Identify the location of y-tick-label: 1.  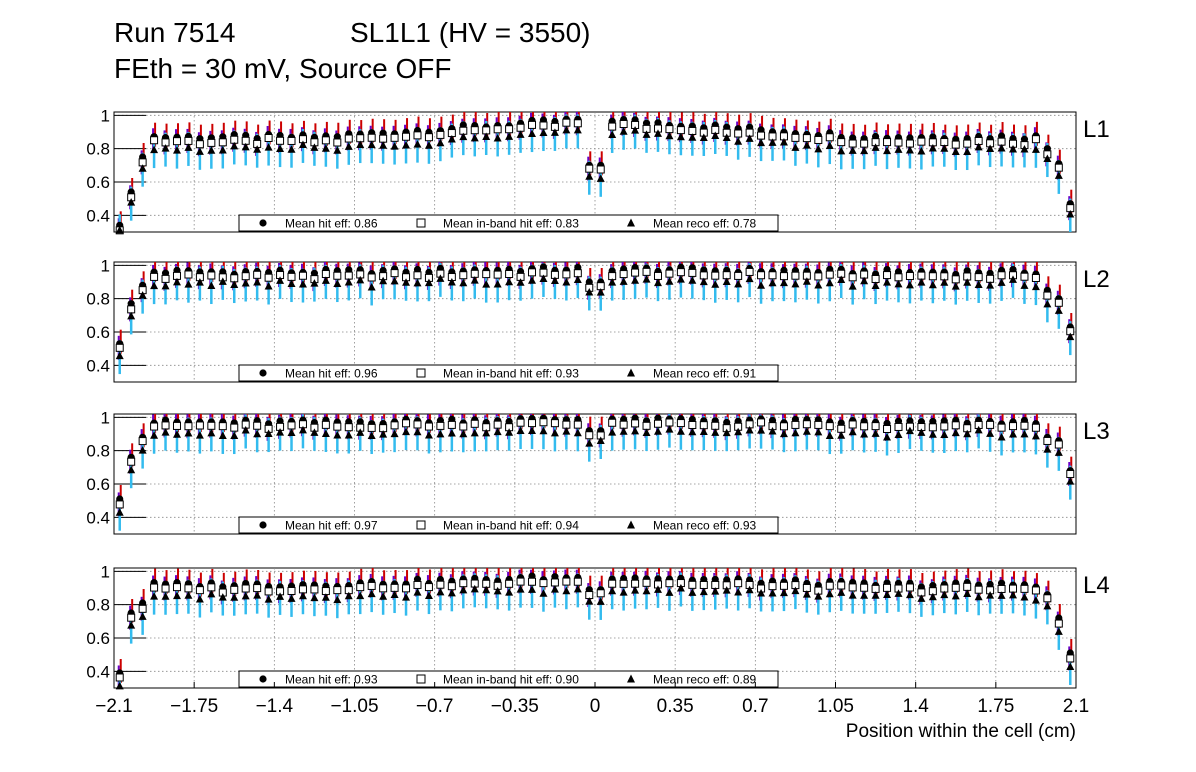
(105, 571).